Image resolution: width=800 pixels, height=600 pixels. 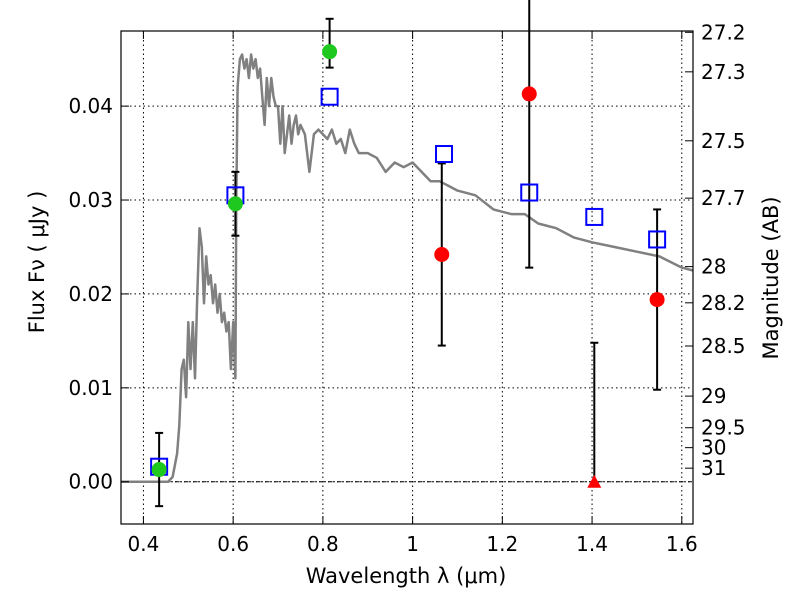 I want to click on x-tick-label: 0.4, so click(x=144, y=544).